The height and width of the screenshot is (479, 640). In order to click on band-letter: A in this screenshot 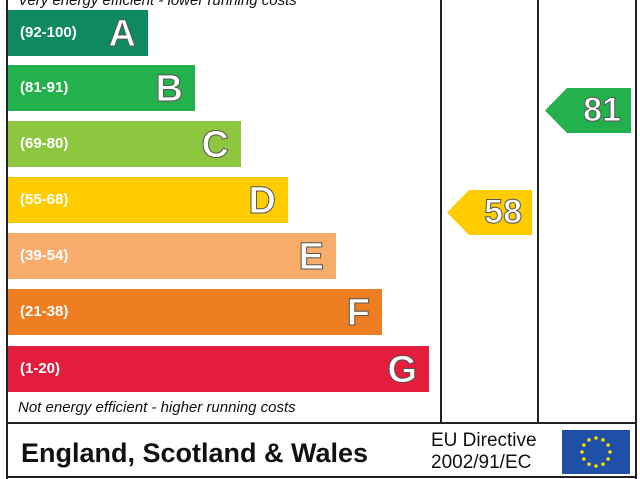, I will do `click(122, 34)`.